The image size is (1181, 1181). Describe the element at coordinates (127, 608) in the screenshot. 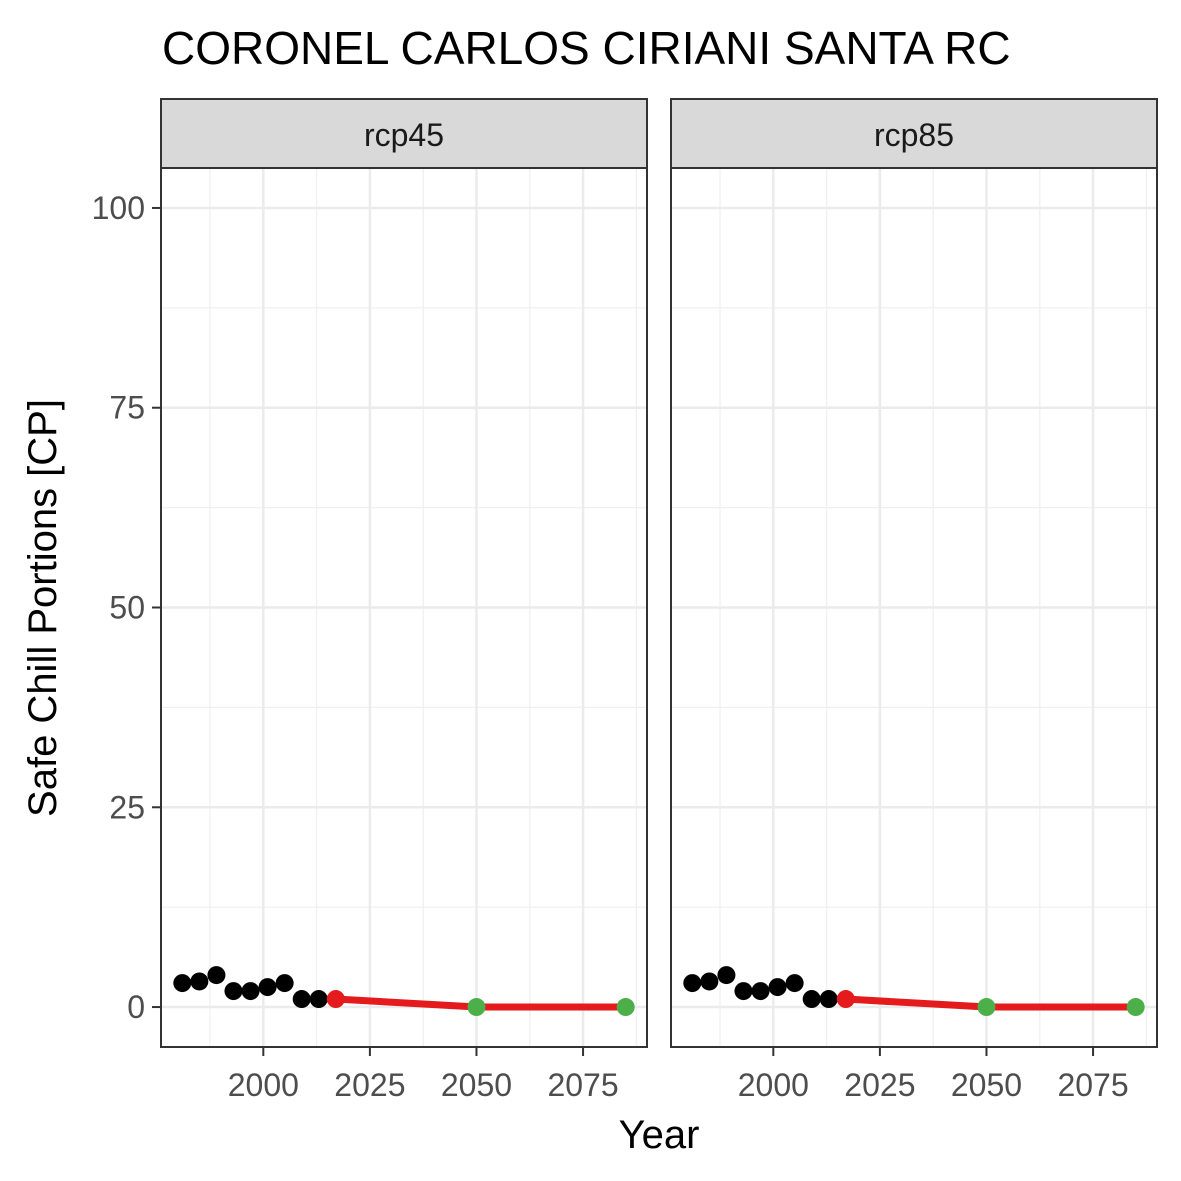

I see `y-tick-label: 50` at that location.